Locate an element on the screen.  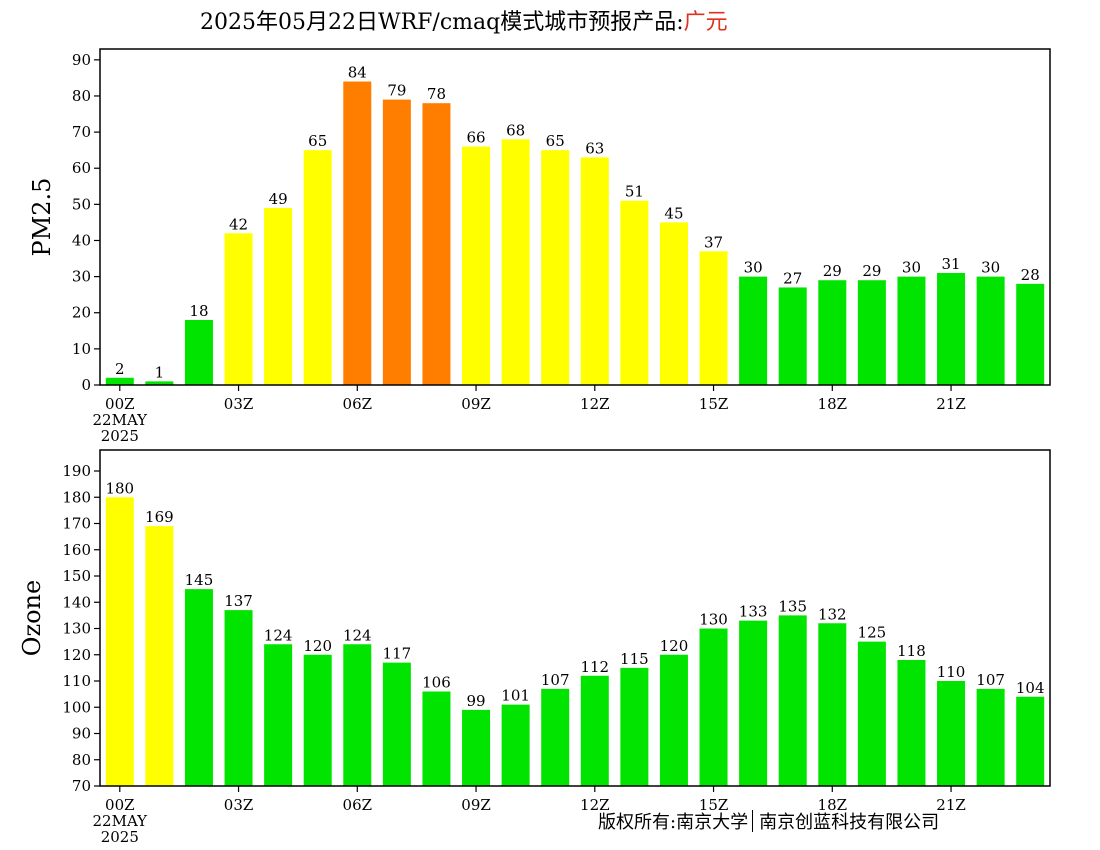
data-label-0-2: 18 is located at coordinates (198, 311).